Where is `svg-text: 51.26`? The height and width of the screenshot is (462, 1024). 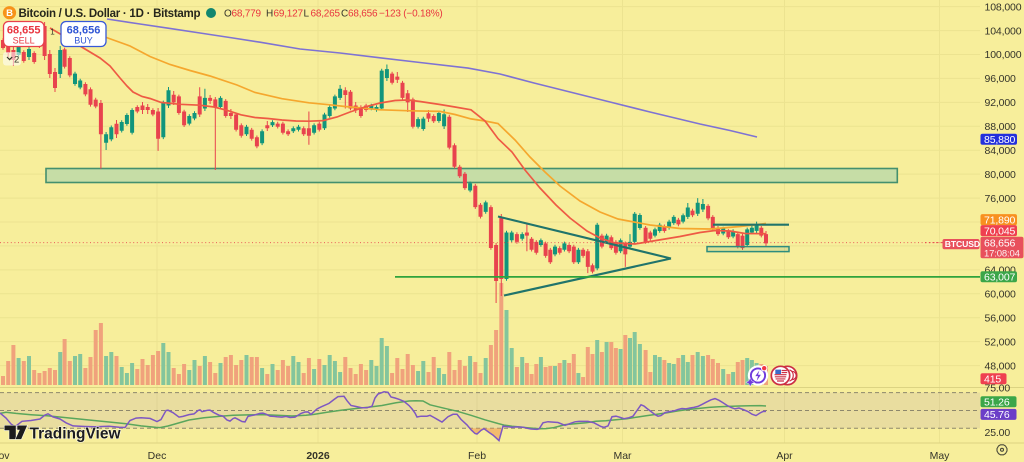 svg-text: 51.26 is located at coordinates (997, 403).